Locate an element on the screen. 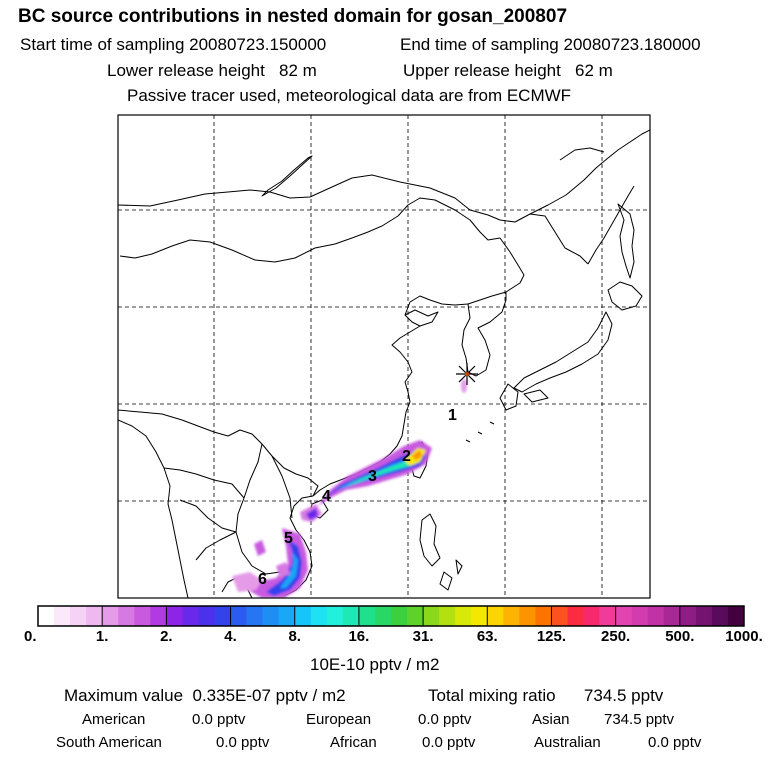  colorbar is located at coordinates (391, 616).